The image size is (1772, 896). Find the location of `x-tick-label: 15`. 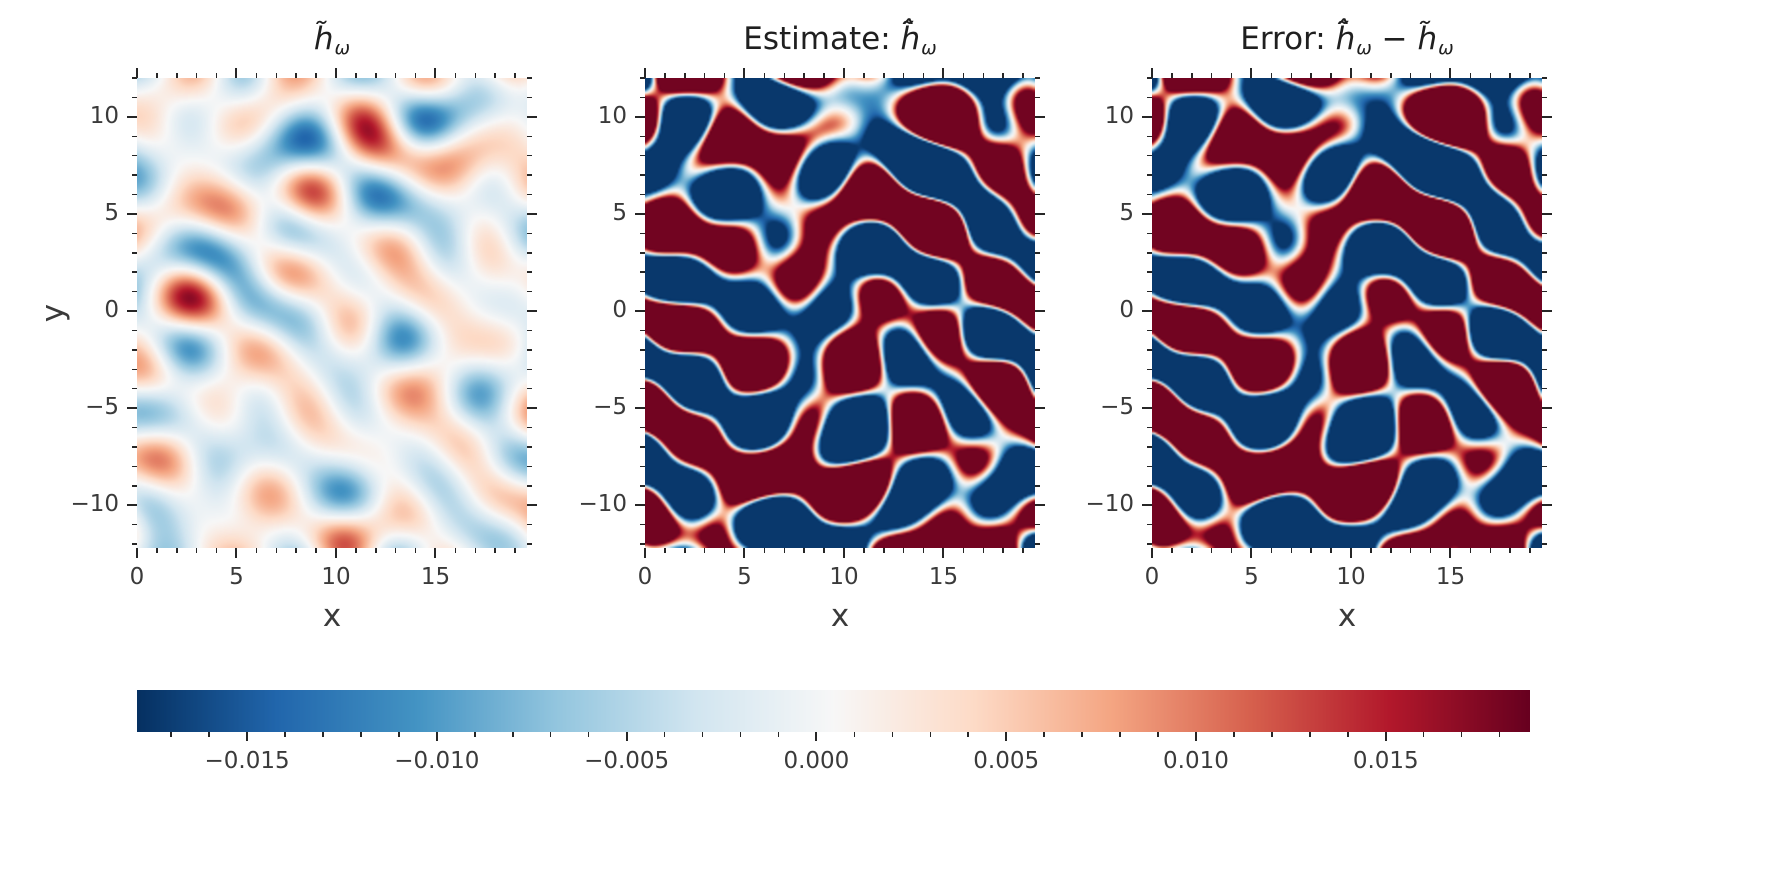

x-tick-label: 15 is located at coordinates (943, 577).